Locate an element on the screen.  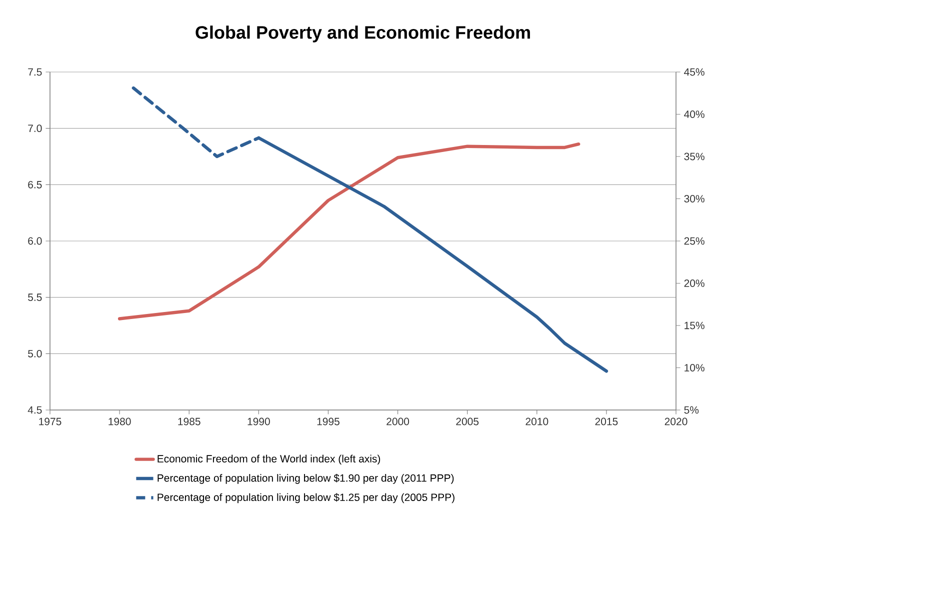
y2-tick-label: 30% is located at coordinates (694, 198).